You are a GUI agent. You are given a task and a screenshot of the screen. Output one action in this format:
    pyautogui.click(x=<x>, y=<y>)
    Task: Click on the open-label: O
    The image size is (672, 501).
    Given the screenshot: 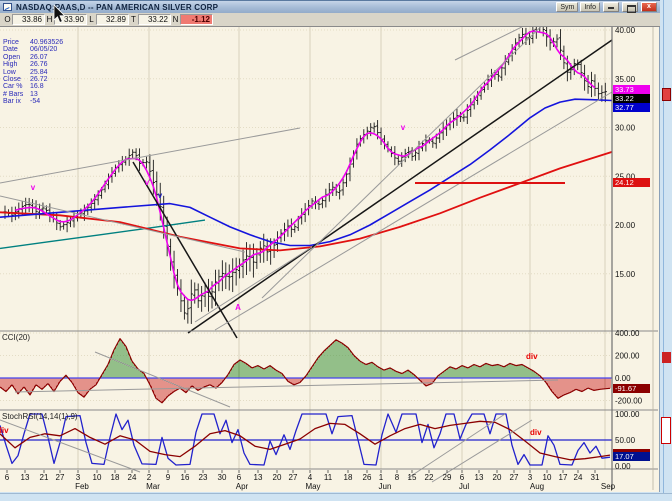 What is the action you would take?
    pyautogui.click(x=7, y=19)
    